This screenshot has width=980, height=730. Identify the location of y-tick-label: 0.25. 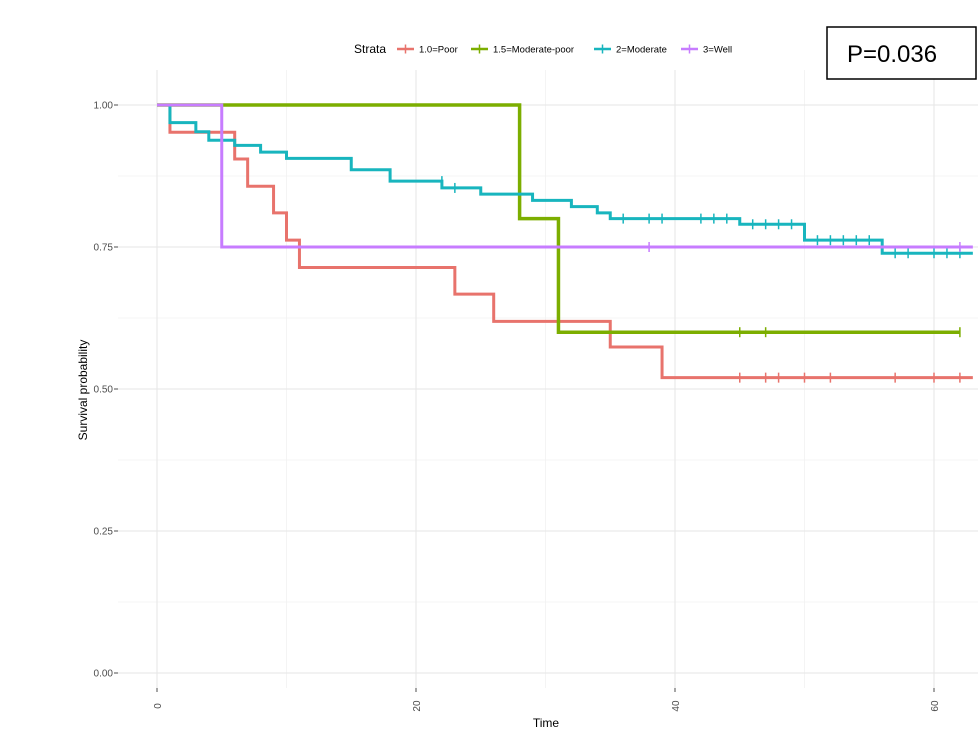
(104, 532).